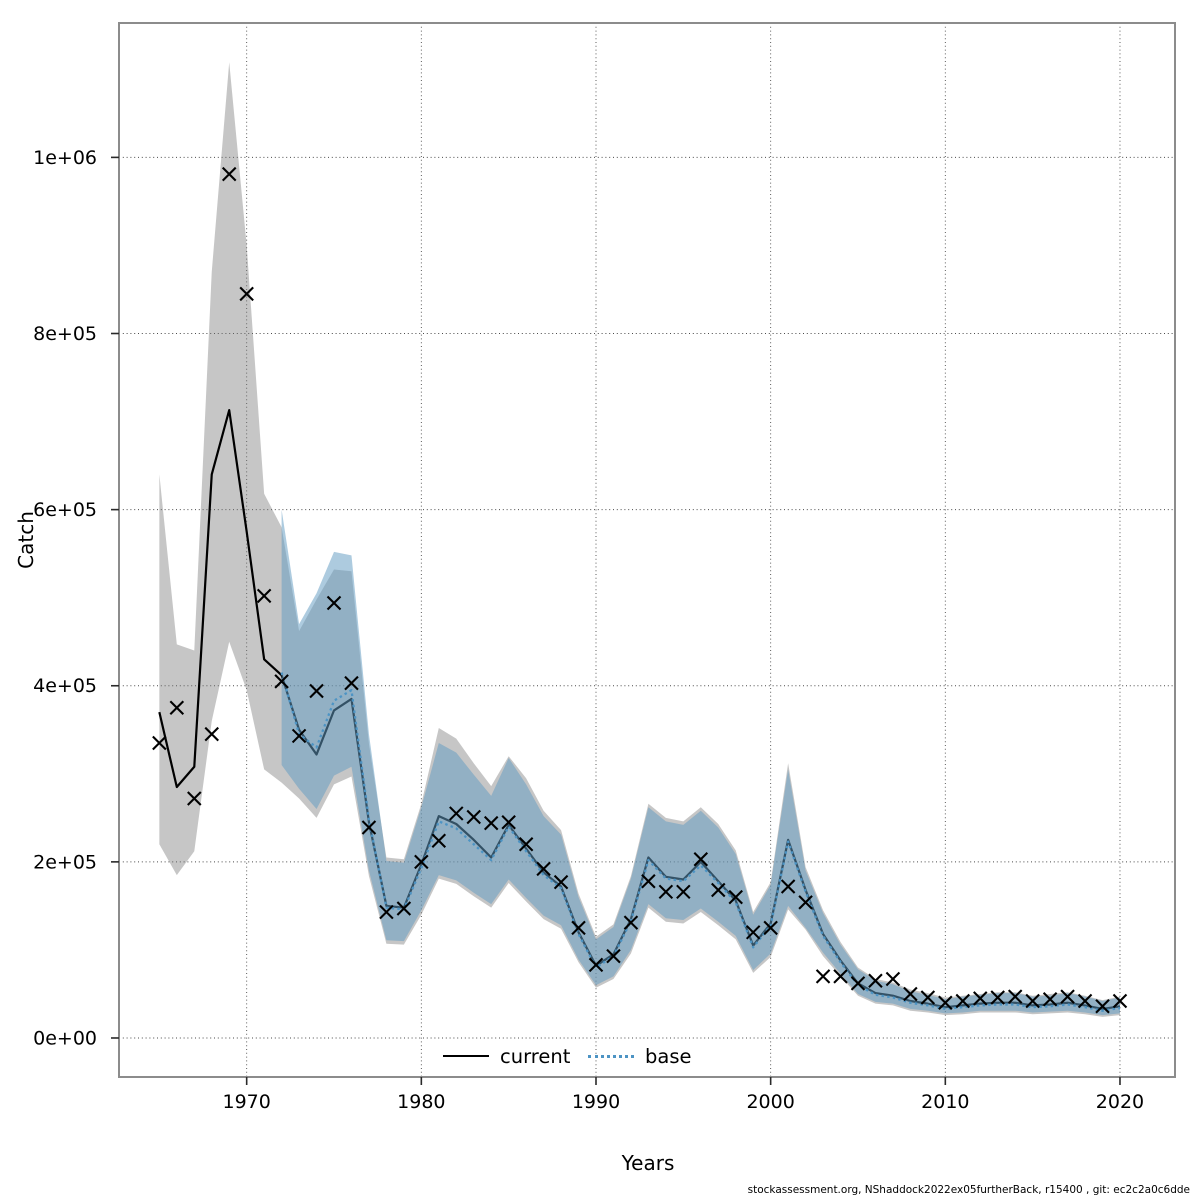  What do you see at coordinates (648, 1163) in the screenshot?
I see `x-axis-title: Years` at bounding box center [648, 1163].